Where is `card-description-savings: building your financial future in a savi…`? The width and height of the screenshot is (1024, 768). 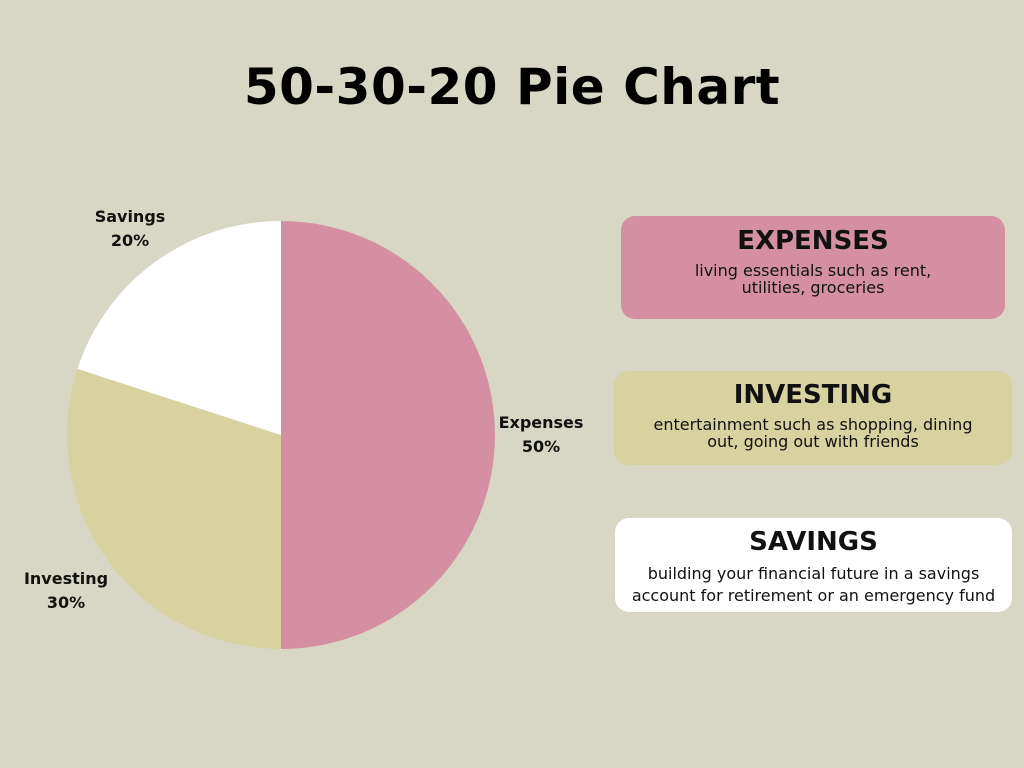 card-description-savings: building your financial future in a savi… is located at coordinates (813, 584).